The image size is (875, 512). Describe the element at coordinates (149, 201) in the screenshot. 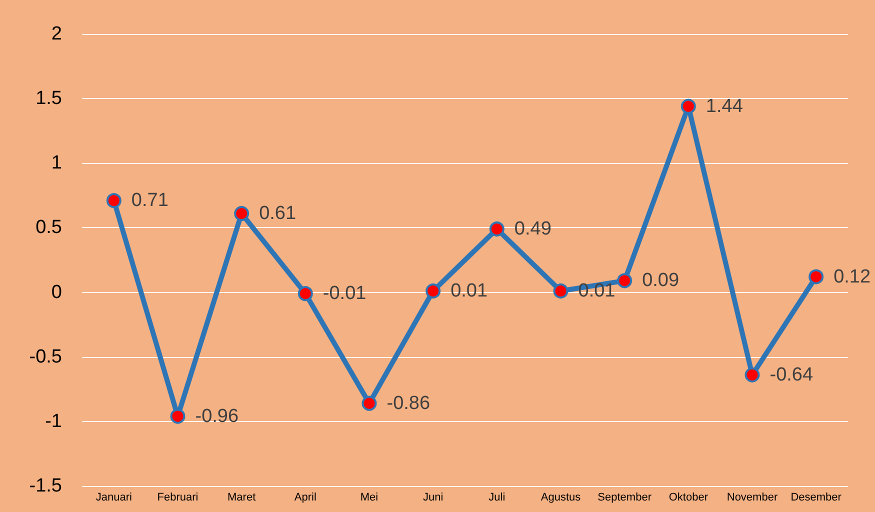

I see `data-label: 0.71` at that location.